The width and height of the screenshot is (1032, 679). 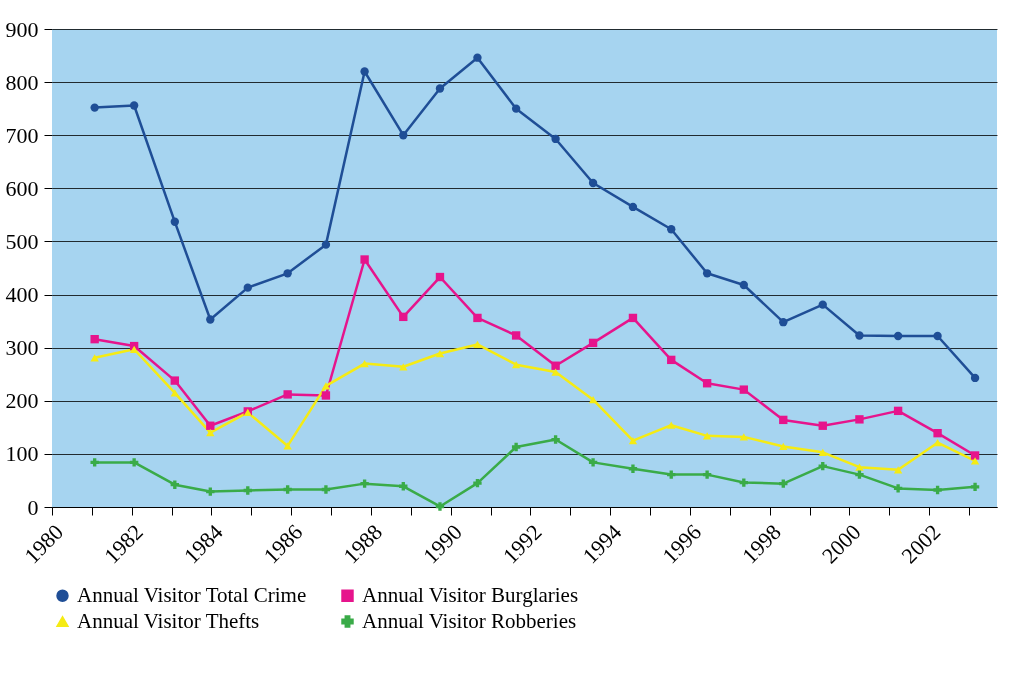 What do you see at coordinates (22, 401) in the screenshot?
I see `y-tick-label: 200` at bounding box center [22, 401].